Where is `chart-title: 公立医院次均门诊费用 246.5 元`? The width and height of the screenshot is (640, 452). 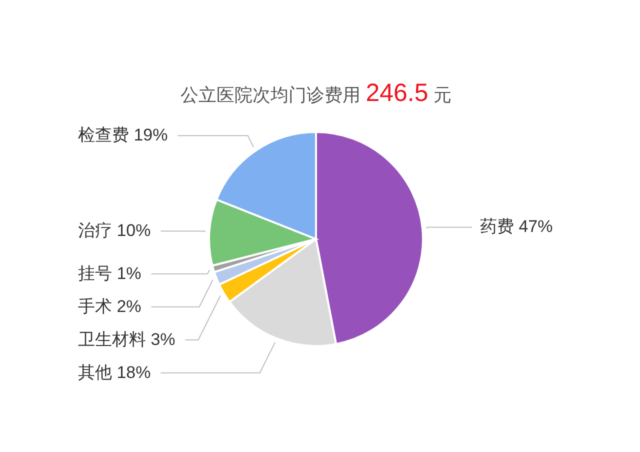 chart-title: 公立医院次均门诊费用 246.5 元 is located at coordinates (316, 93).